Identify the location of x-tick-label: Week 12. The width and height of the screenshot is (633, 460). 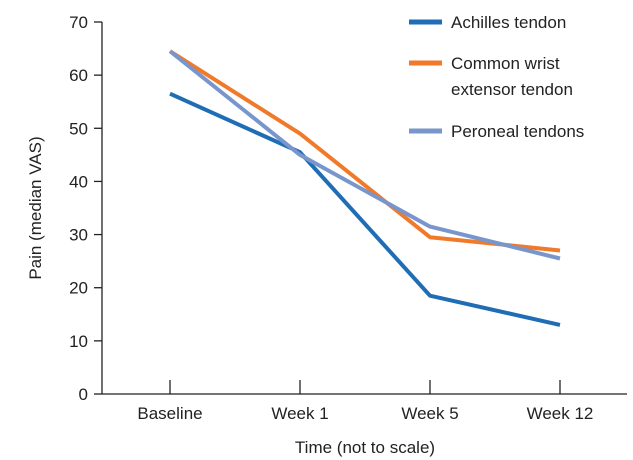
(560, 413).